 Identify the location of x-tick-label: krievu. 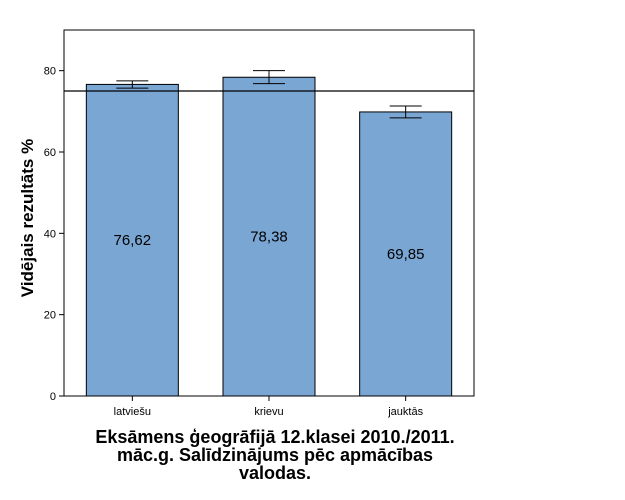
(268, 412).